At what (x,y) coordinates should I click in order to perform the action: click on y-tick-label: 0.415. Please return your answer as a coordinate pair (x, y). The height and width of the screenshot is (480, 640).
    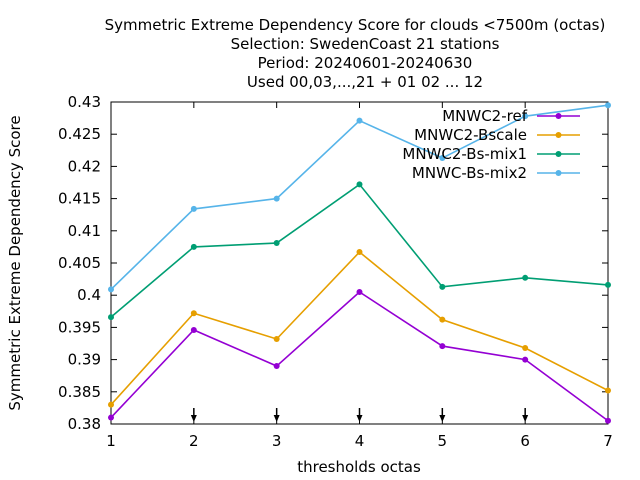
    Looking at the image, I should click on (79, 199).